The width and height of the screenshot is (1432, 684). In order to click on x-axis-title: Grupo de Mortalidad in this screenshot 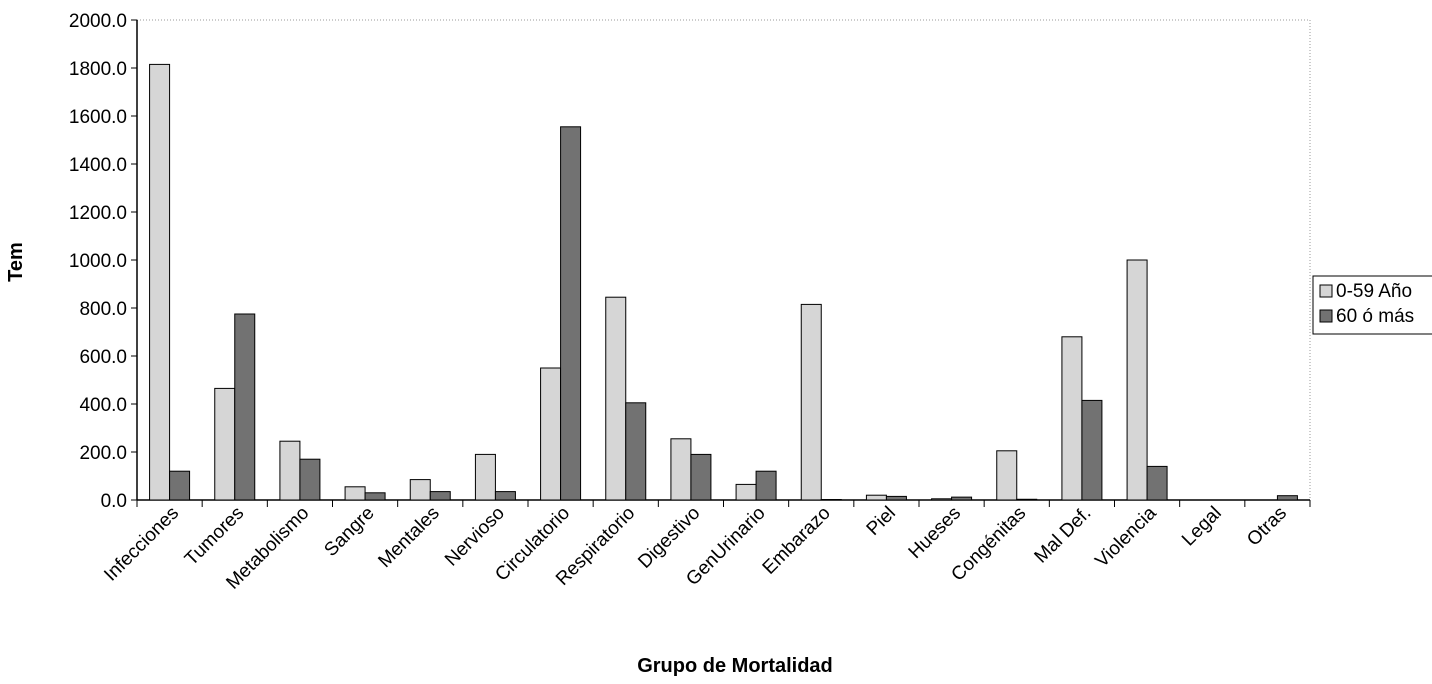, I will do `click(735, 666)`.